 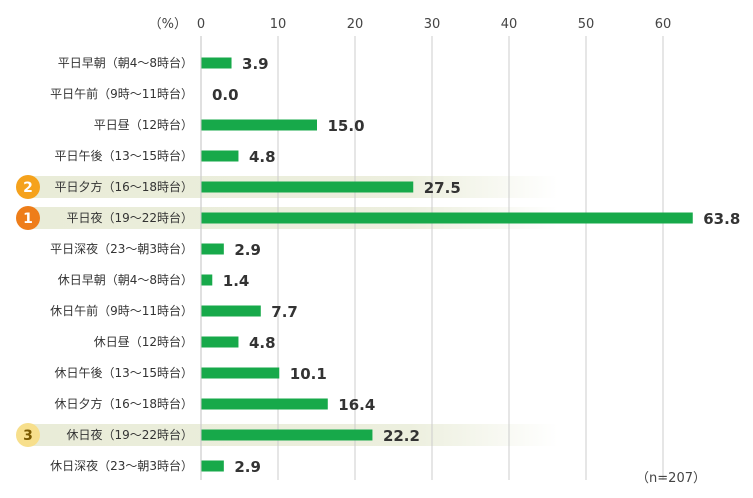 What do you see at coordinates (123, 186) in the screenshot?
I see `category-label: 平日夕方（16～18時台）` at bounding box center [123, 186].